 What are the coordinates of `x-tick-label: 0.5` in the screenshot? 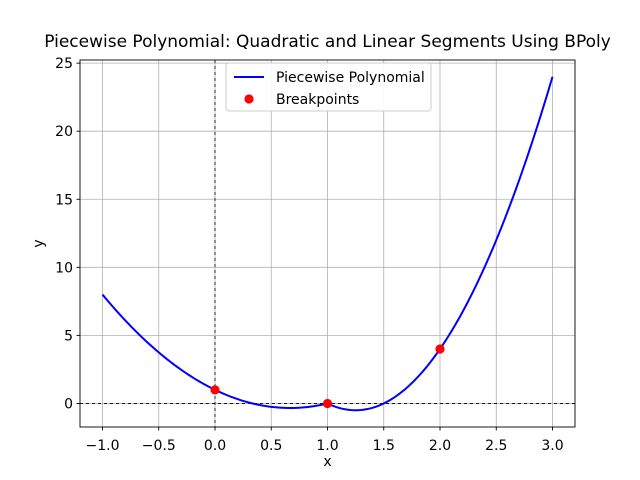 It's located at (271, 446).